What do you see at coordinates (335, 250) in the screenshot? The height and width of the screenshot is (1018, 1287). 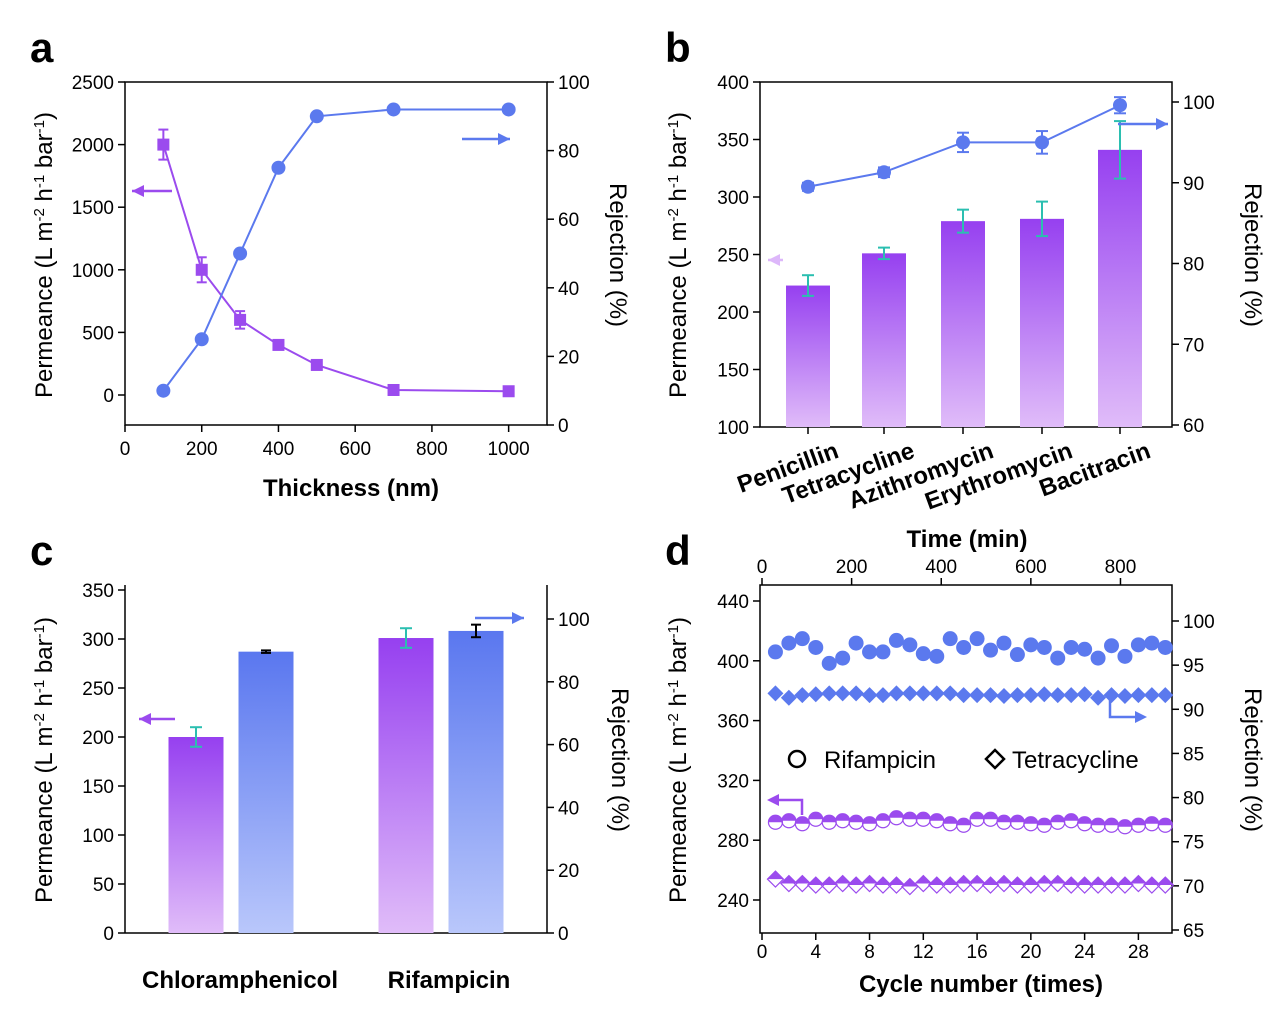 I see `series-line-rejection` at bounding box center [335, 250].